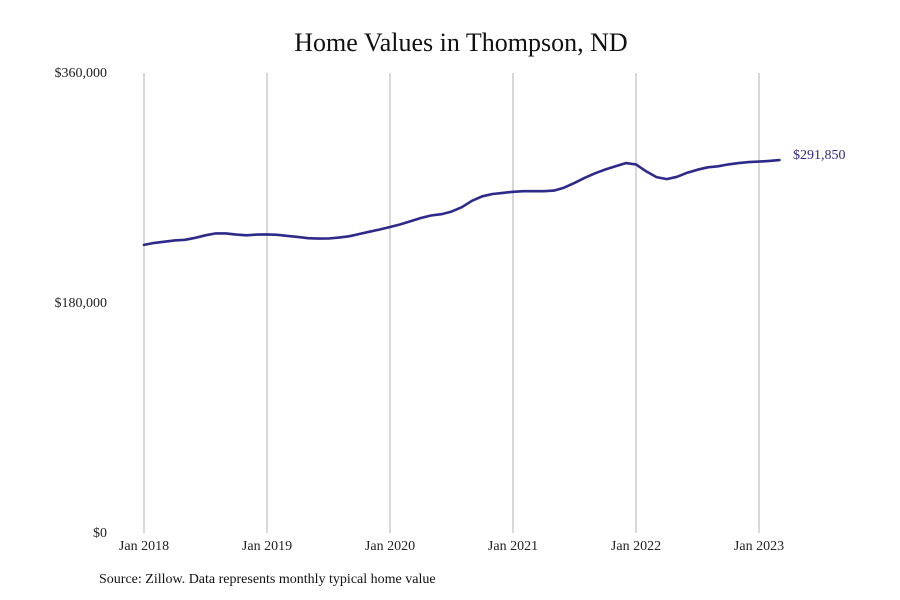 This screenshot has height=600, width=900. Describe the element at coordinates (81, 73) in the screenshot. I see `y-tick-label: $360,000` at that location.